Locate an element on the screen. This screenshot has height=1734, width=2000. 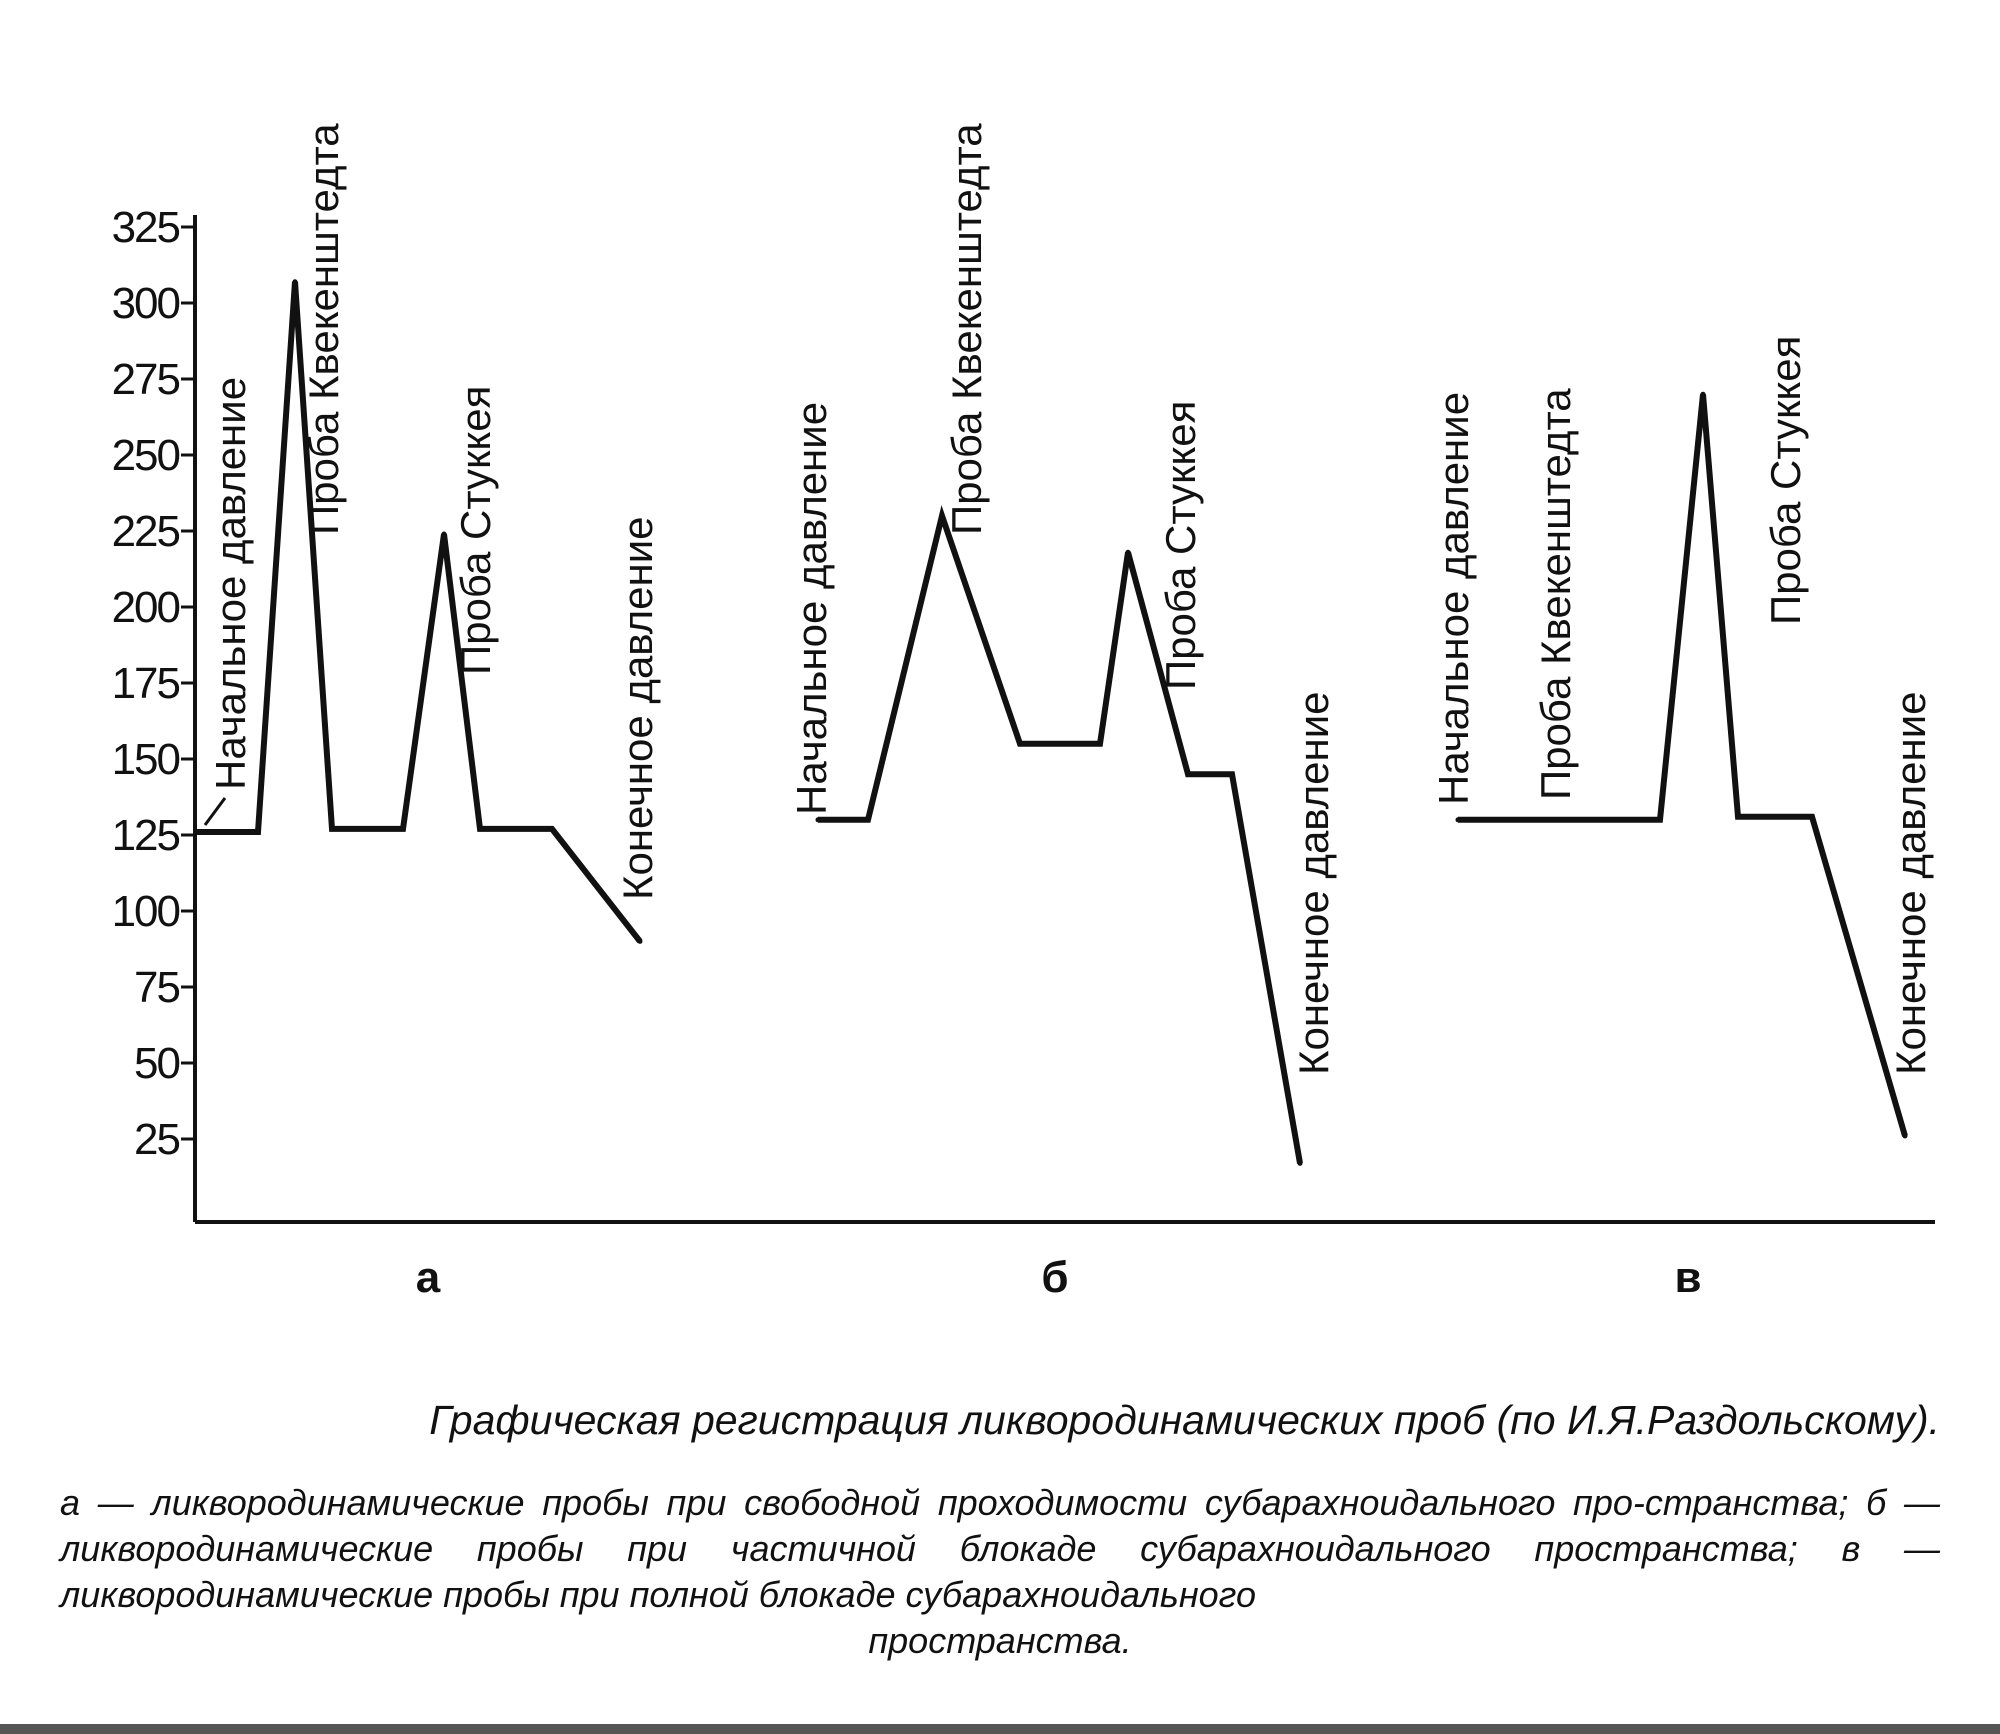
y-tick-label: 50 is located at coordinates (156, 1063).